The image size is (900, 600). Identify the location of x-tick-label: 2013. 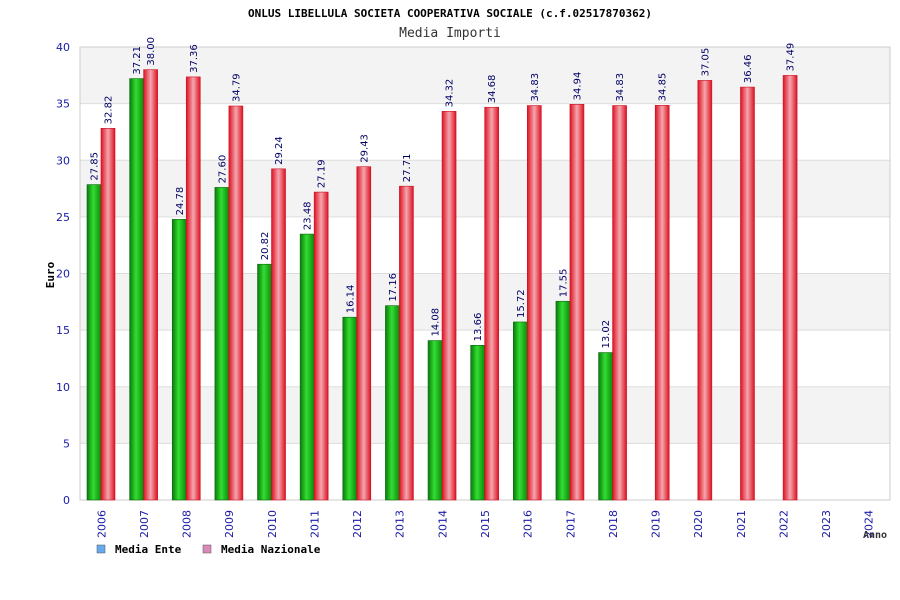
(400, 524).